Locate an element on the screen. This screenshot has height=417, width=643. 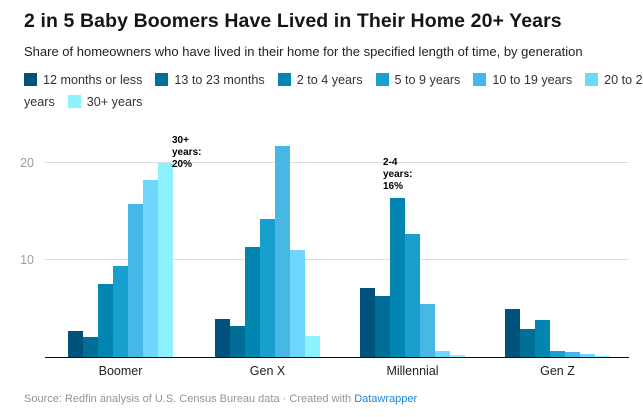
legend-label: years is located at coordinates (39, 102).